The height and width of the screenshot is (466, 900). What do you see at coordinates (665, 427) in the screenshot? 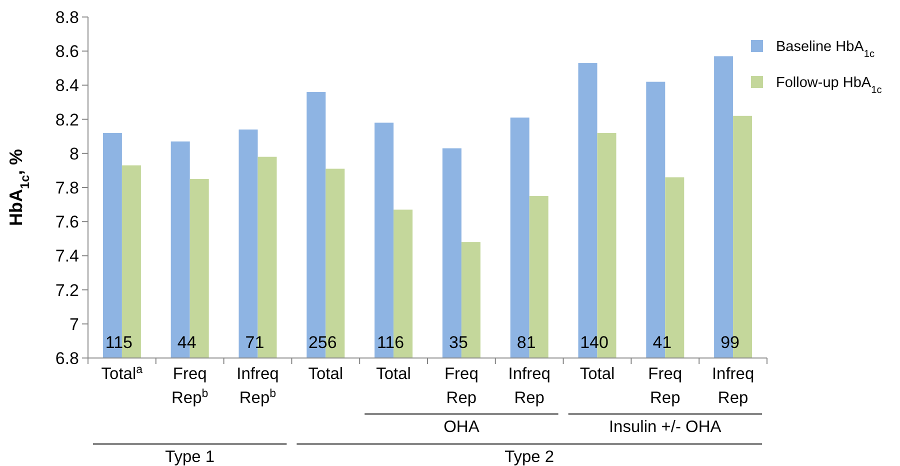
I see `text: Insulin +/- OHA` at bounding box center [665, 427].